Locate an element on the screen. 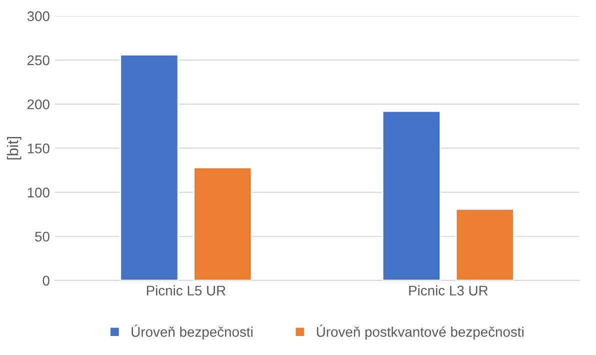 This screenshot has width=596, height=355. legend-label: Úroveň postkvantové bezpečnosti is located at coordinates (420, 332).